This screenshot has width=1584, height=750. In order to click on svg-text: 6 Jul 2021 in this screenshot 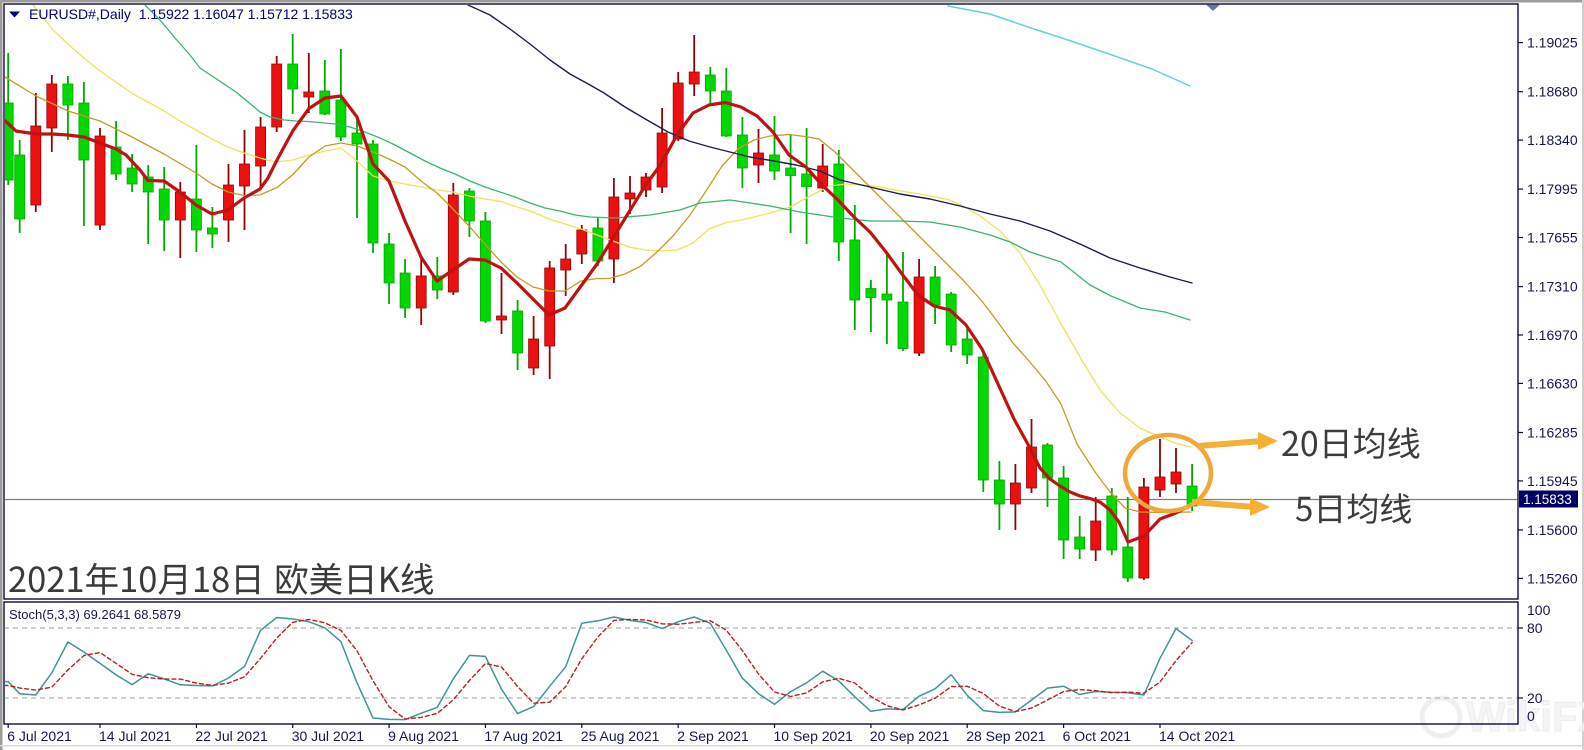, I will do `click(39, 736)`.